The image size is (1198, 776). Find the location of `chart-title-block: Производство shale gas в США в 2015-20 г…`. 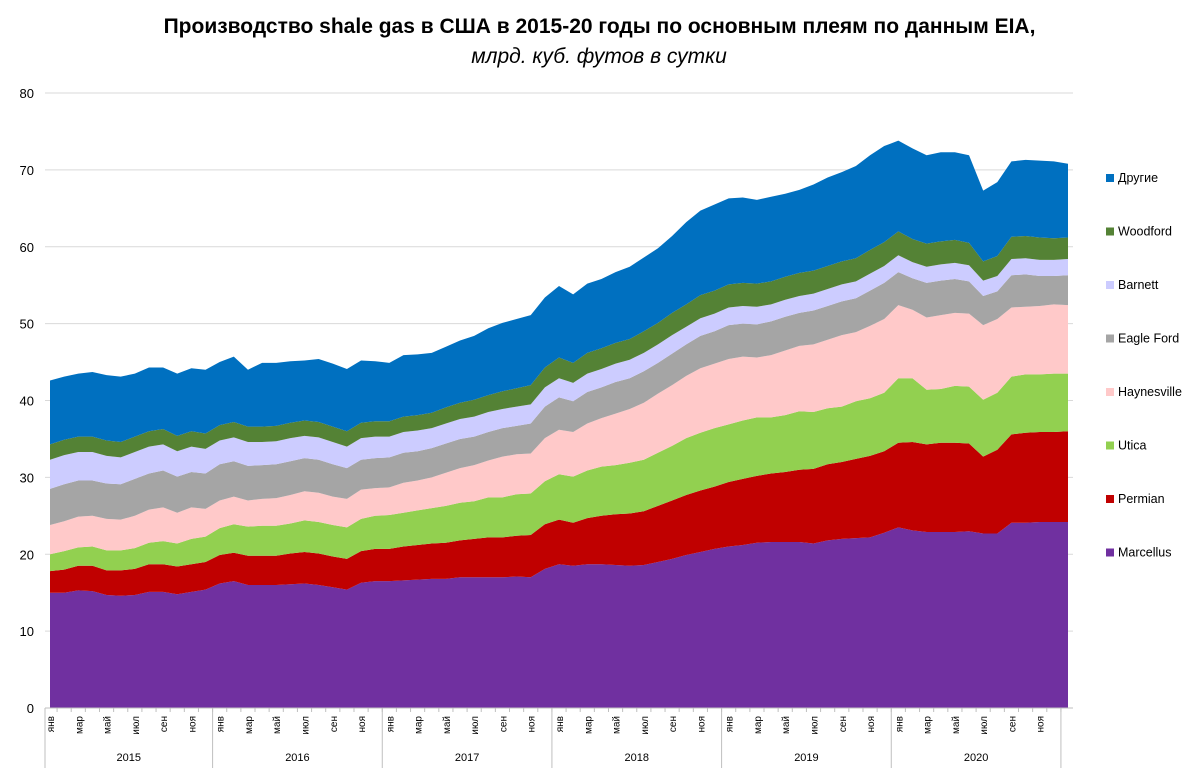

chart-title-block: Производство shale gas в США в 2015-20 г… is located at coordinates (599, 42).